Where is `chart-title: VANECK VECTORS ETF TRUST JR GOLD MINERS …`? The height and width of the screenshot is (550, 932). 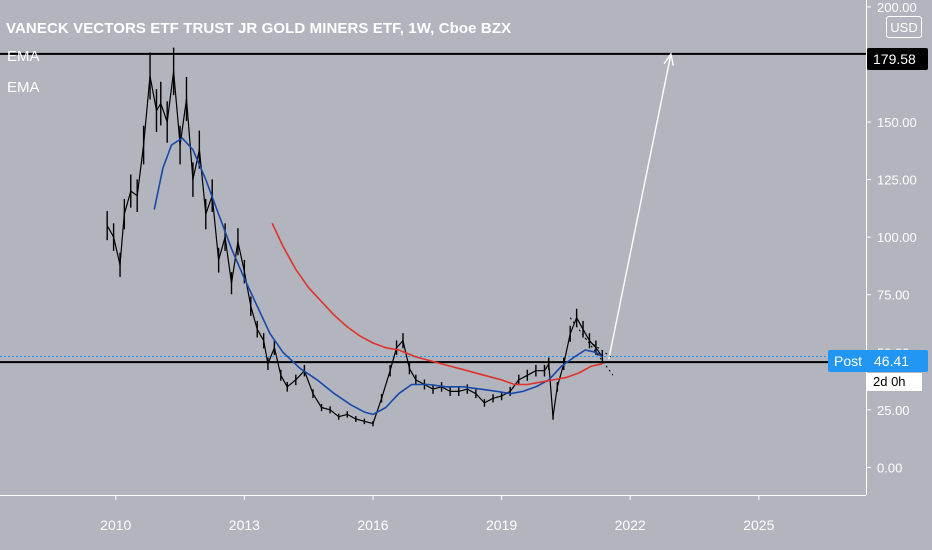
chart-title: VANECK VECTORS ETF TRUST JR GOLD MINERS … is located at coordinates (259, 28).